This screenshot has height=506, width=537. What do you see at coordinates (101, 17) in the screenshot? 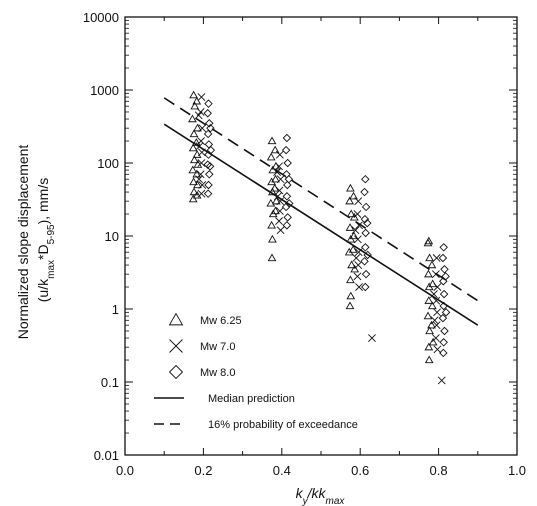
I see `y-tick-label: 10000` at bounding box center [101, 17].